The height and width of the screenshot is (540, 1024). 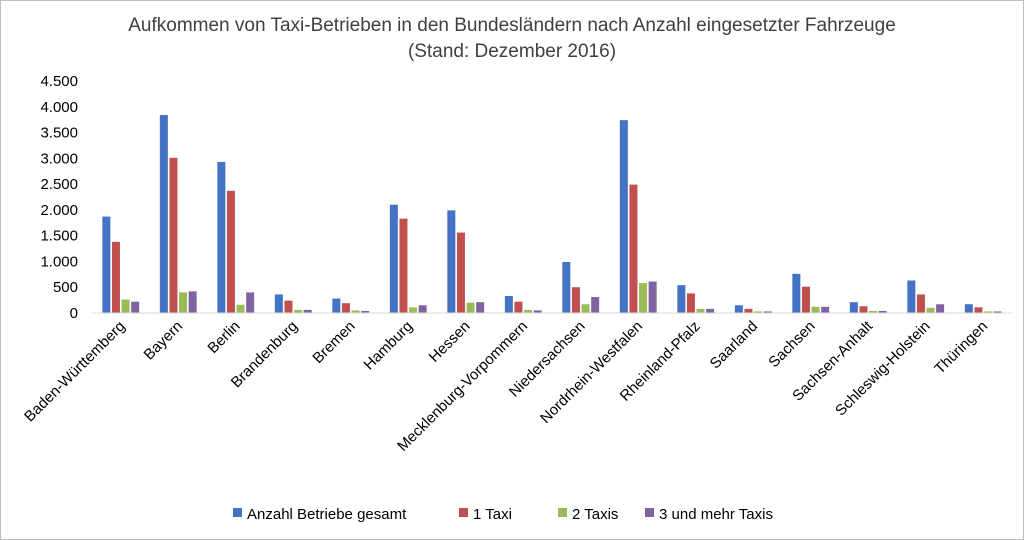 I want to click on category-label: Hamburg, so click(x=388, y=346).